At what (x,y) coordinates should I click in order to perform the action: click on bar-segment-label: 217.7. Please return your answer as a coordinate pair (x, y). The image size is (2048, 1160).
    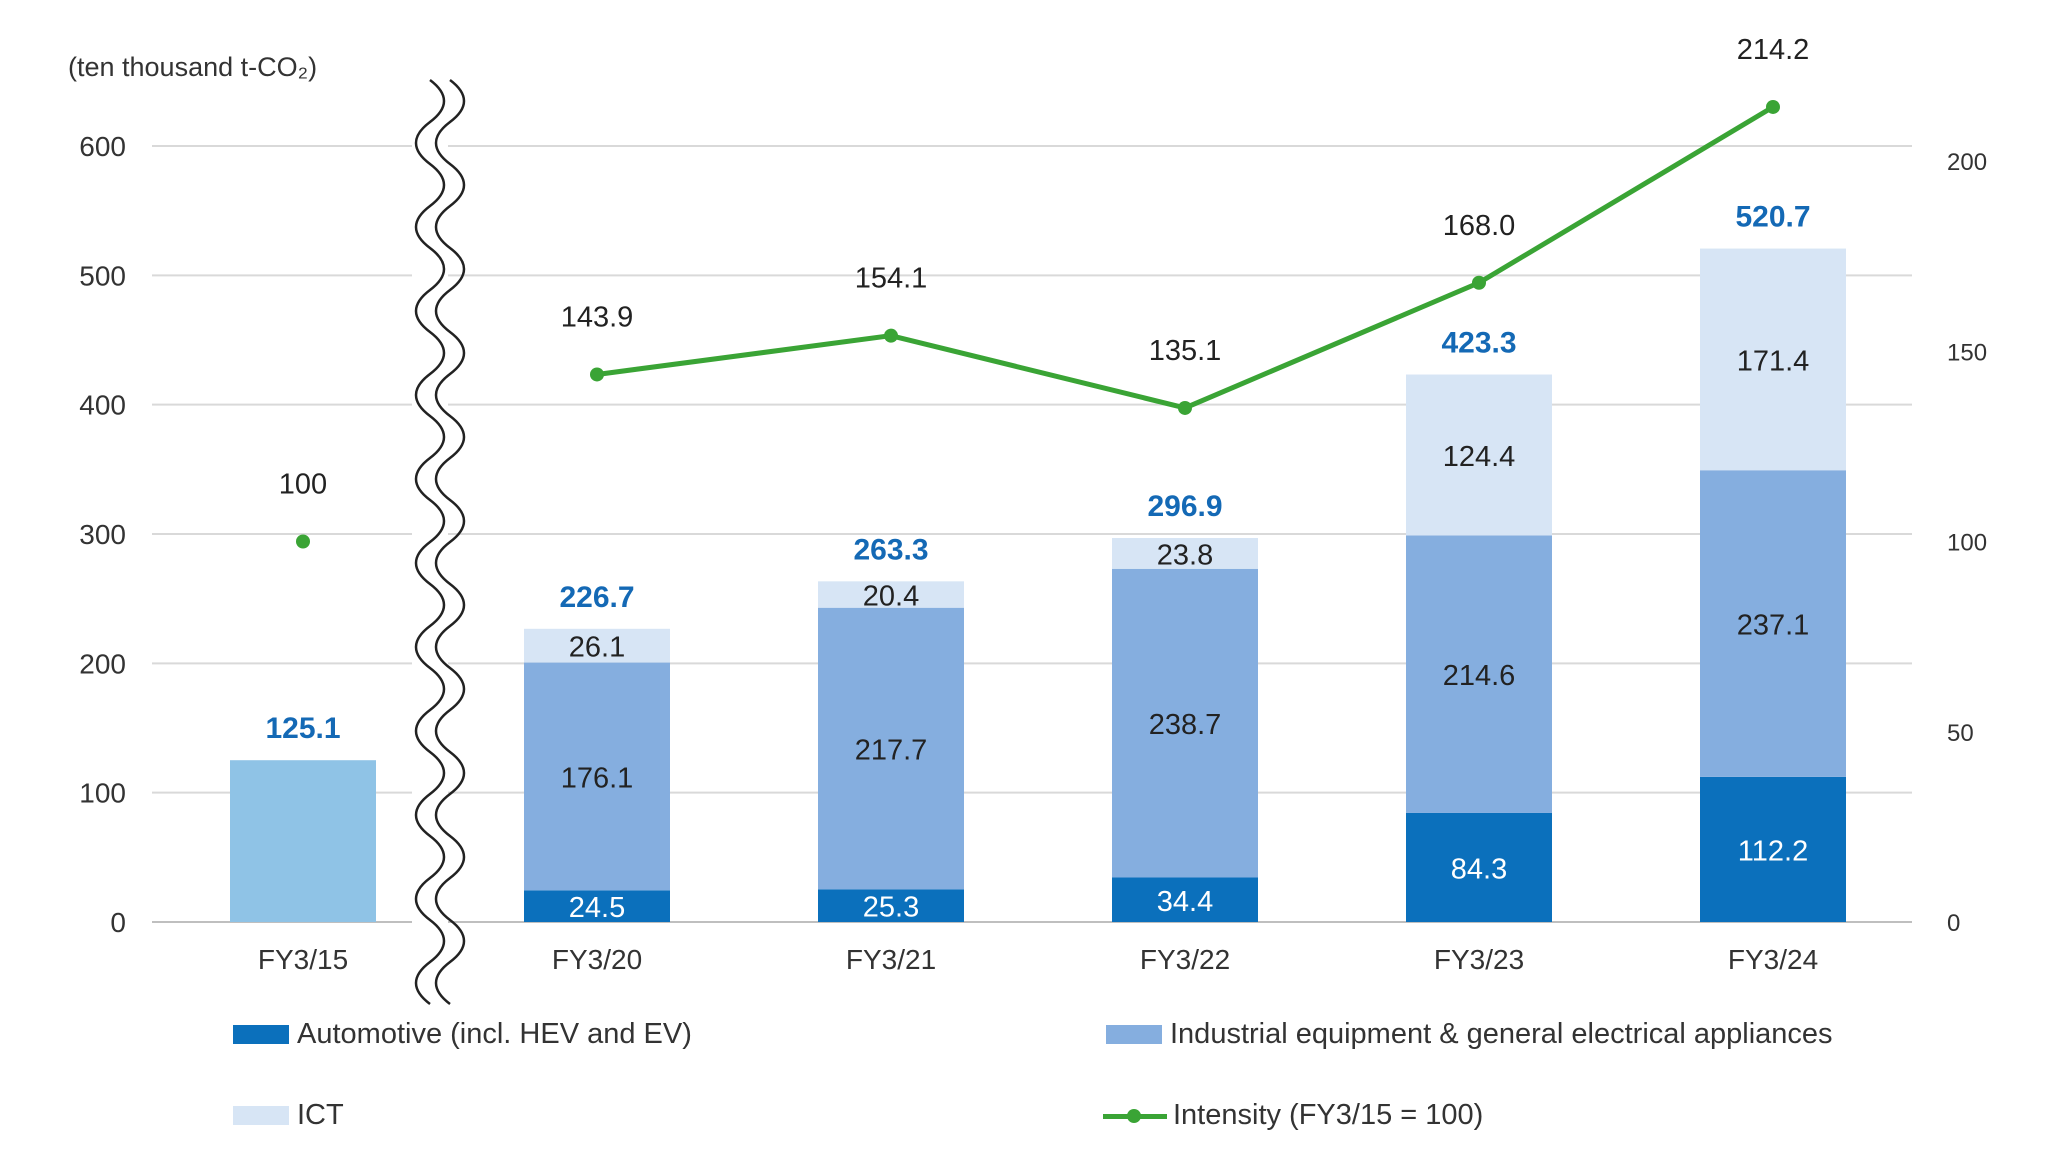
    Looking at the image, I should click on (891, 750).